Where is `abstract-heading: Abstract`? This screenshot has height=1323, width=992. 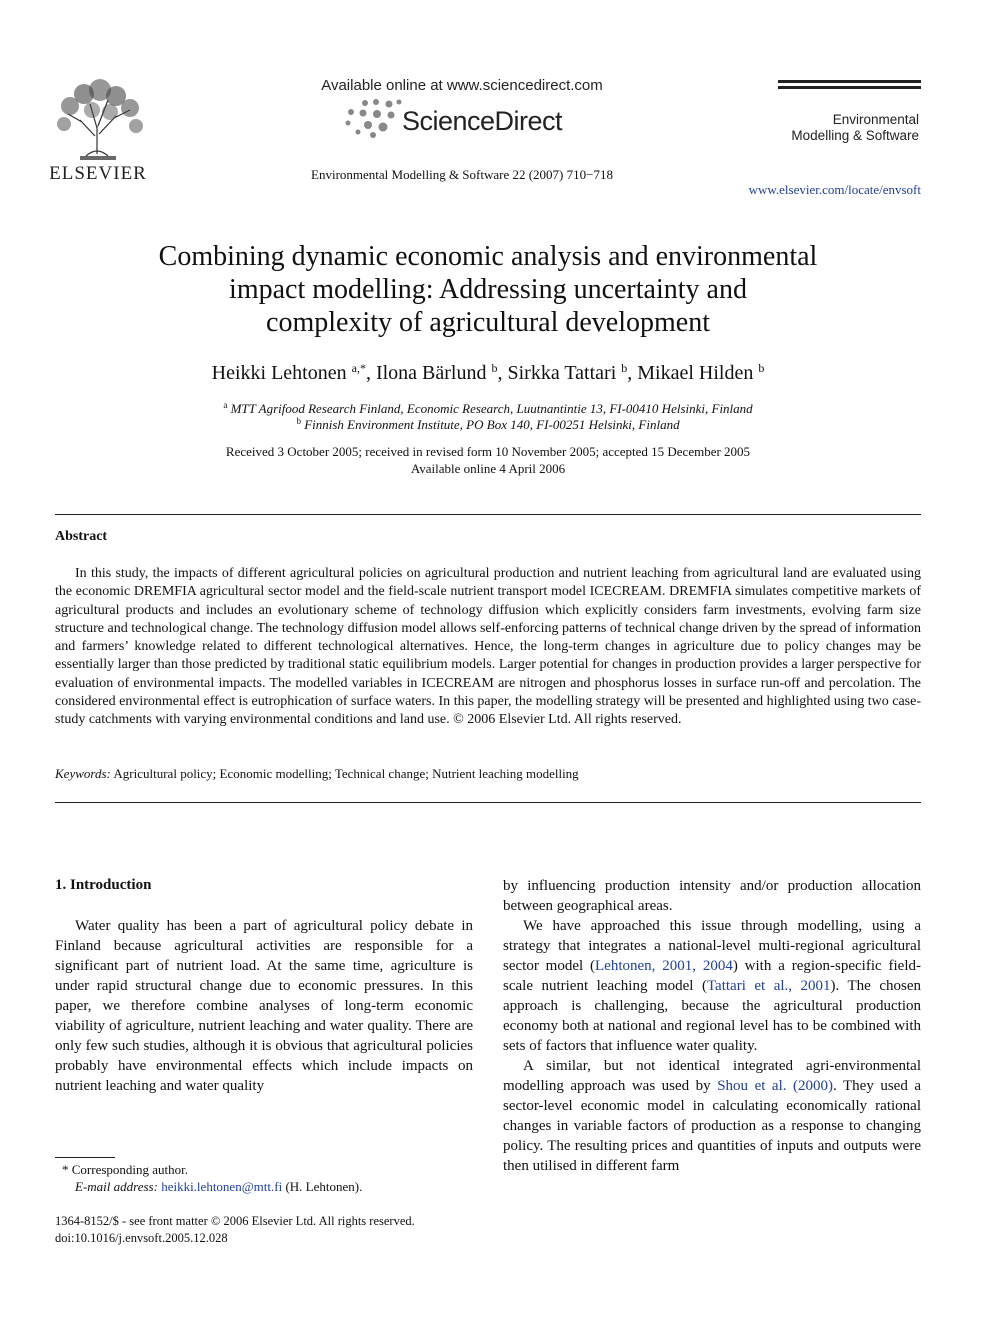
abstract-heading: Abstract is located at coordinates (81, 536).